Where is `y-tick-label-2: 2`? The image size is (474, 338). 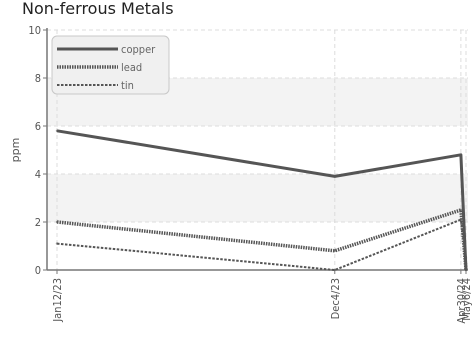 y-tick-label-2: 2 is located at coordinates (38, 222).